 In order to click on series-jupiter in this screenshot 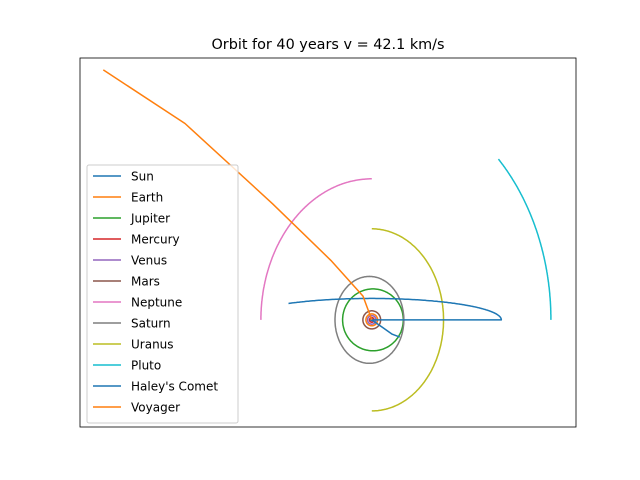, I will do `click(373, 320)`.